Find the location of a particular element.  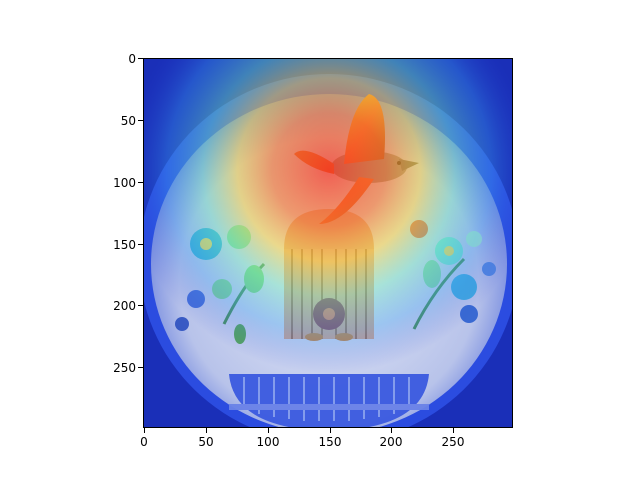

y-tick-label: 100 is located at coordinates (124, 183).